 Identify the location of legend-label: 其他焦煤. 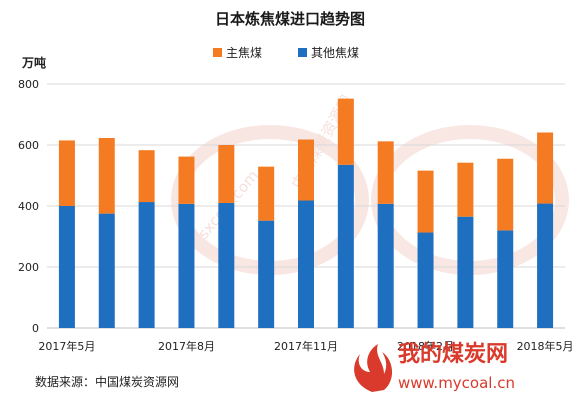
(335, 53).